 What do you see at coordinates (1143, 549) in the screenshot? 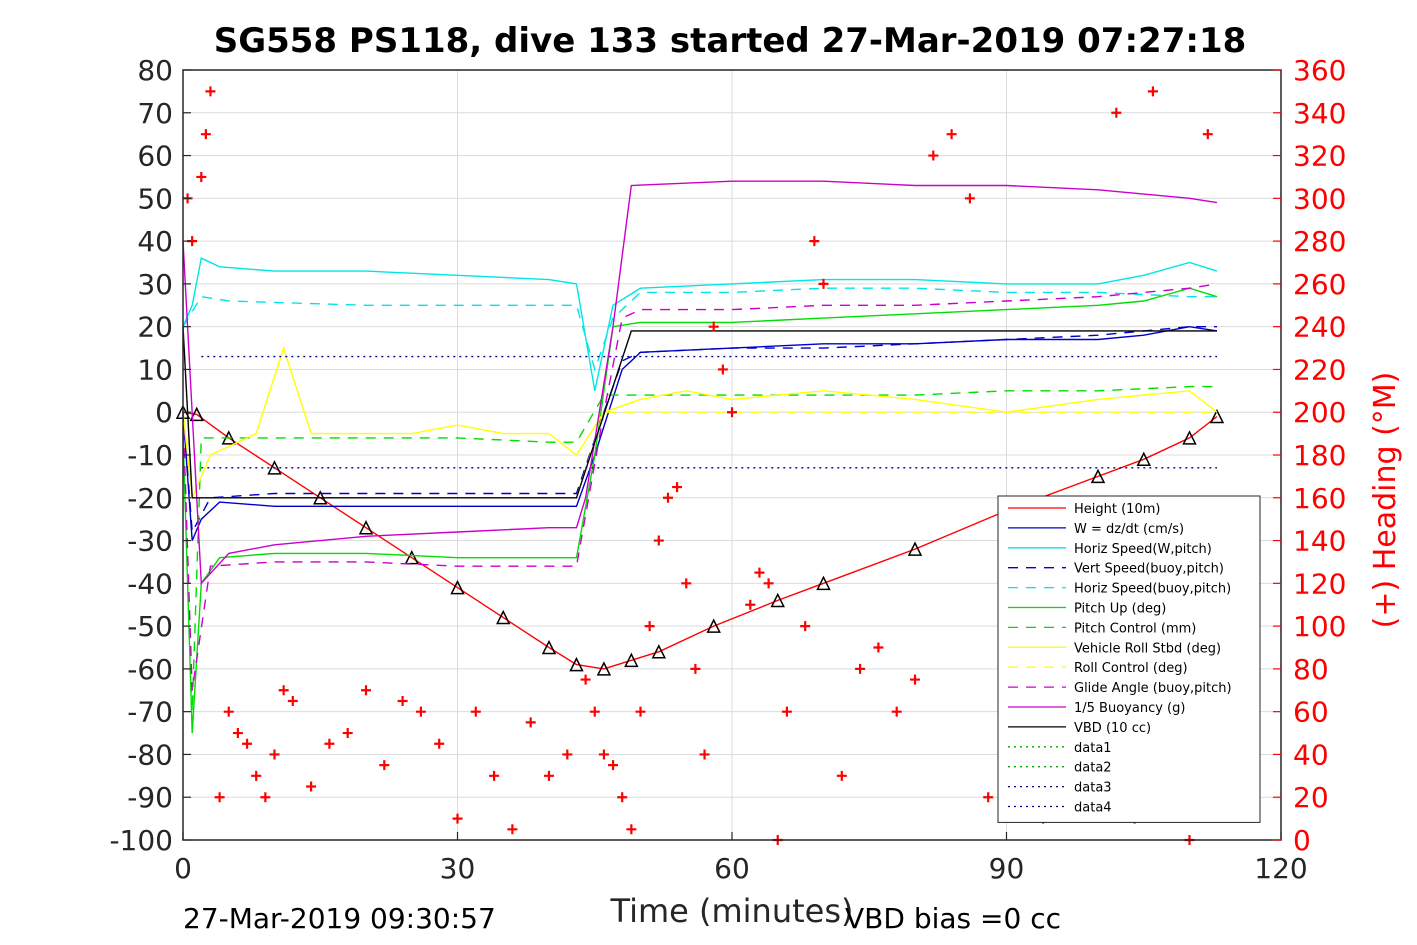
I see `legend-label-2: Horiz Speed(W,pitch)` at bounding box center [1143, 549].